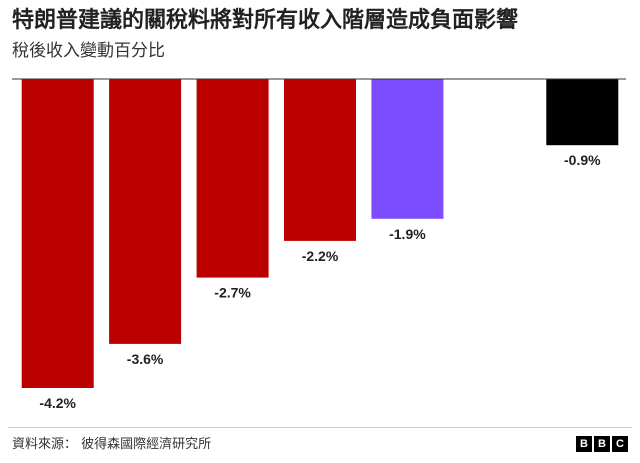 The width and height of the screenshot is (640, 463). I want to click on data-label: -2.2%, so click(320, 256).